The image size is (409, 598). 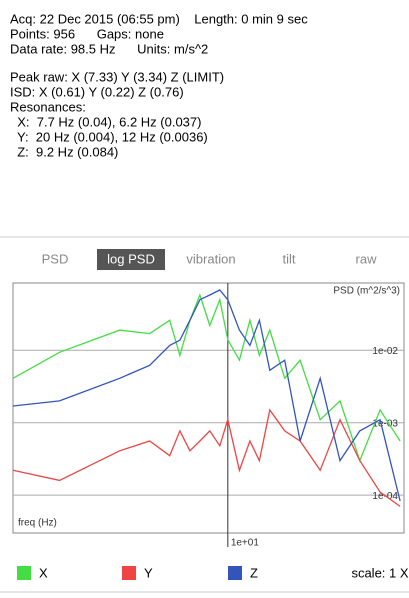 What do you see at coordinates (379, 572) in the screenshot?
I see `scale-label: scale: 1 X` at bounding box center [379, 572].